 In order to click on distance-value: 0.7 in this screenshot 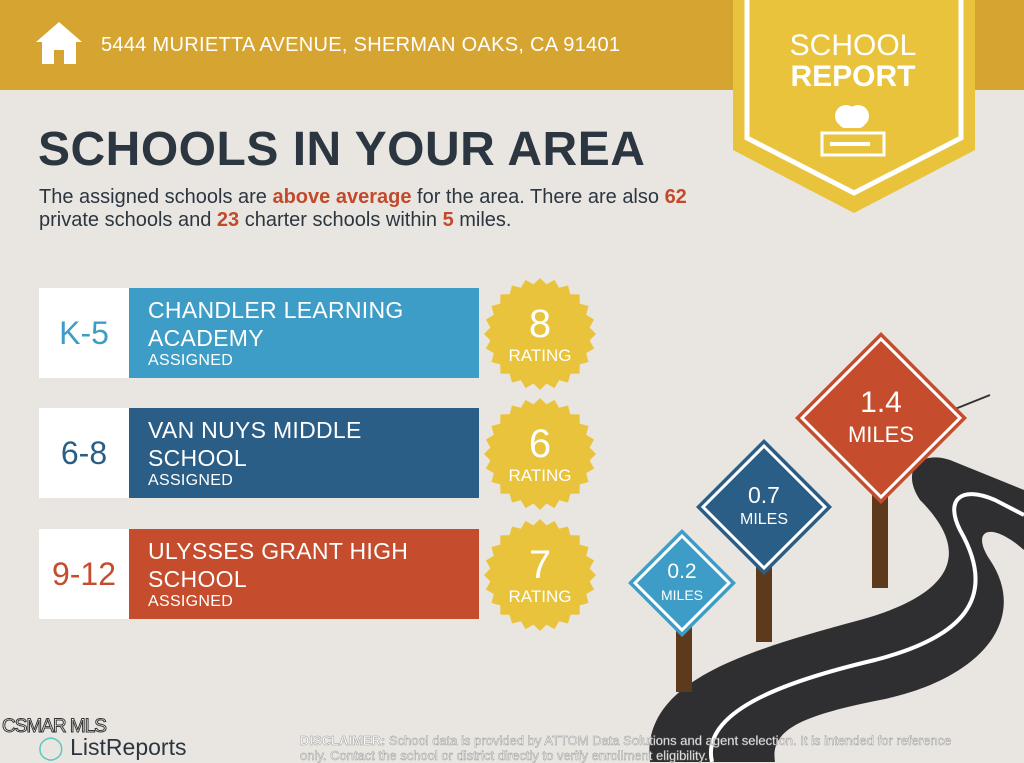, I will do `click(764, 495)`.